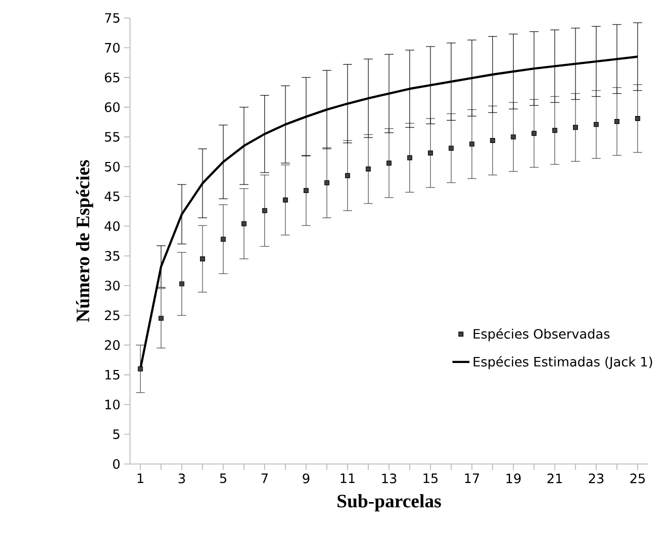 The image size is (661, 558). I want to click on y-tick-label: 20, so click(112, 345).